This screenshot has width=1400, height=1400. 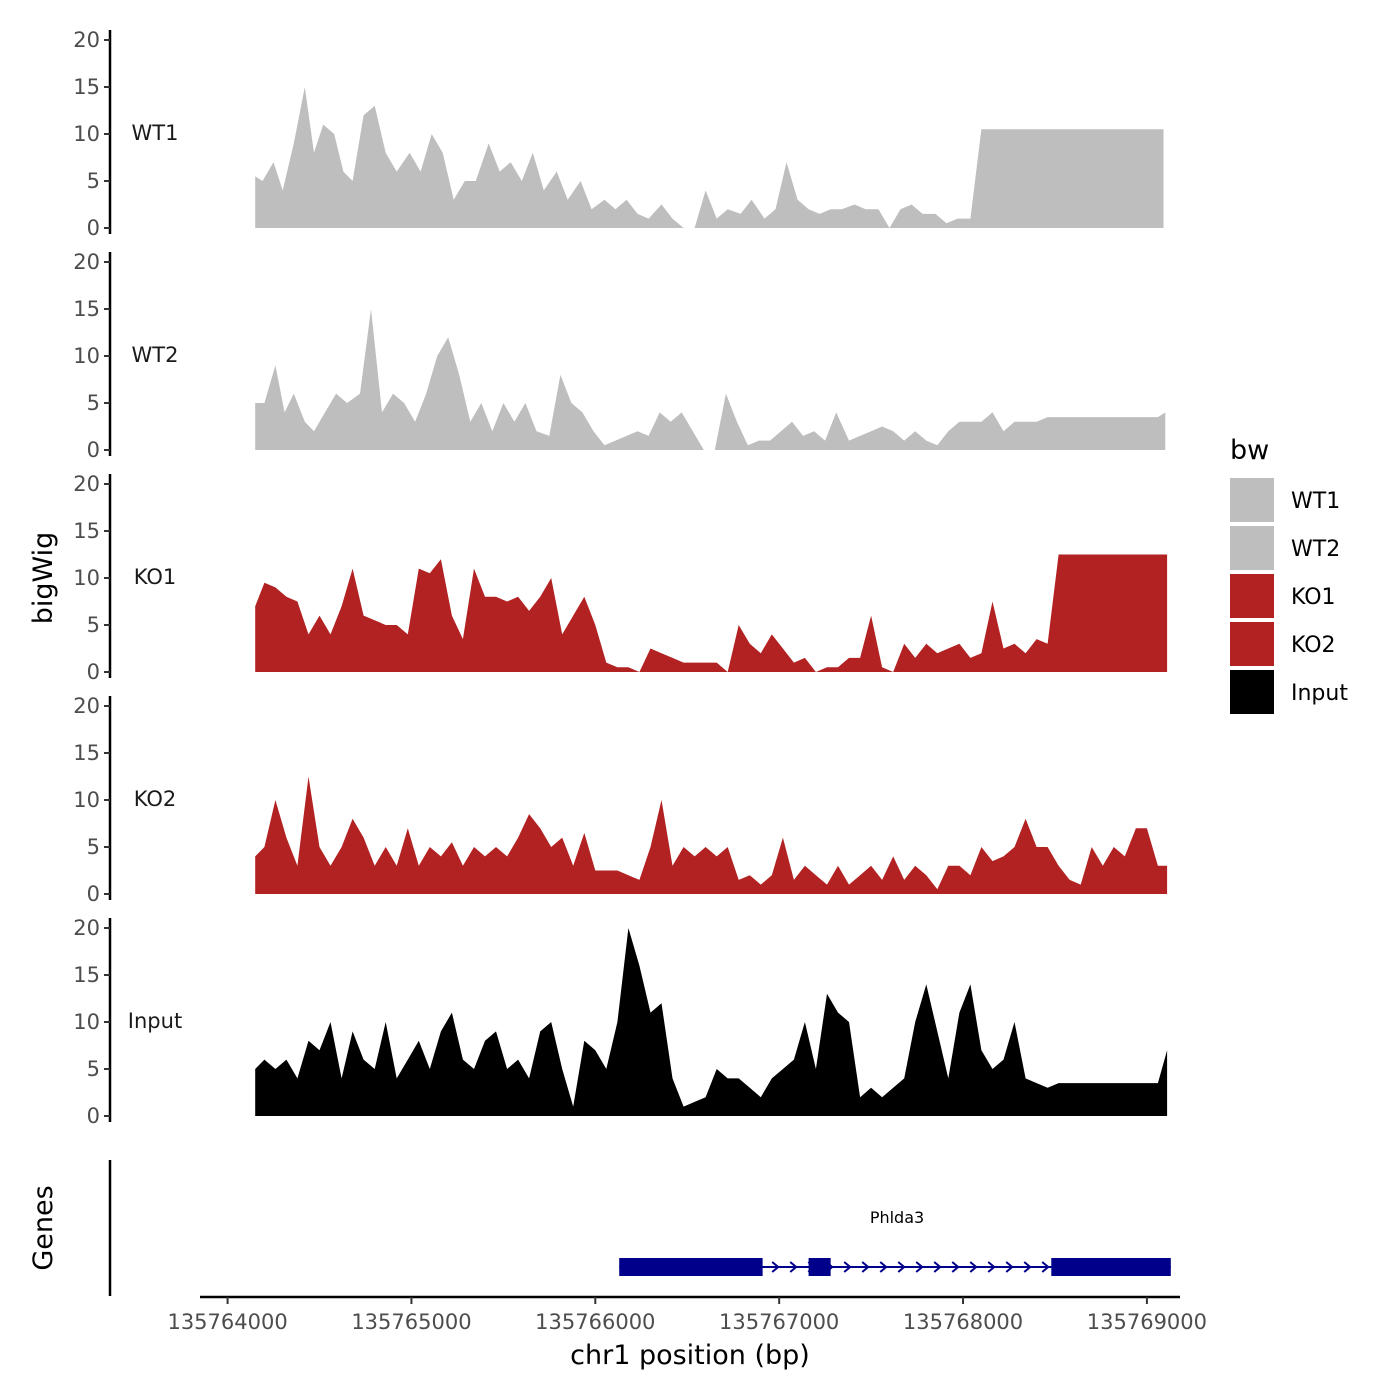 I want to click on track-wt1: 0 5 10 15 20 WT1, so click(x=618, y=134).